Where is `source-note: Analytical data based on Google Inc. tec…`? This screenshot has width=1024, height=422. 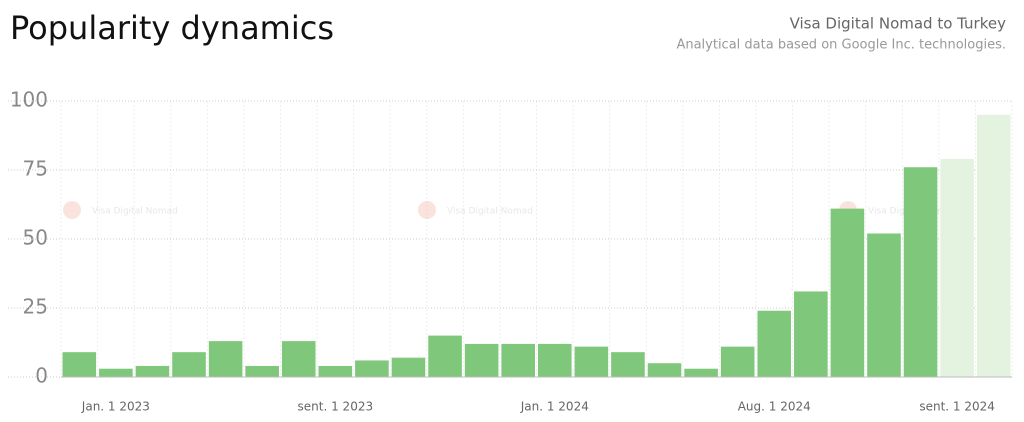
source-note: Analytical data based on Google Inc. tec… is located at coordinates (841, 45).